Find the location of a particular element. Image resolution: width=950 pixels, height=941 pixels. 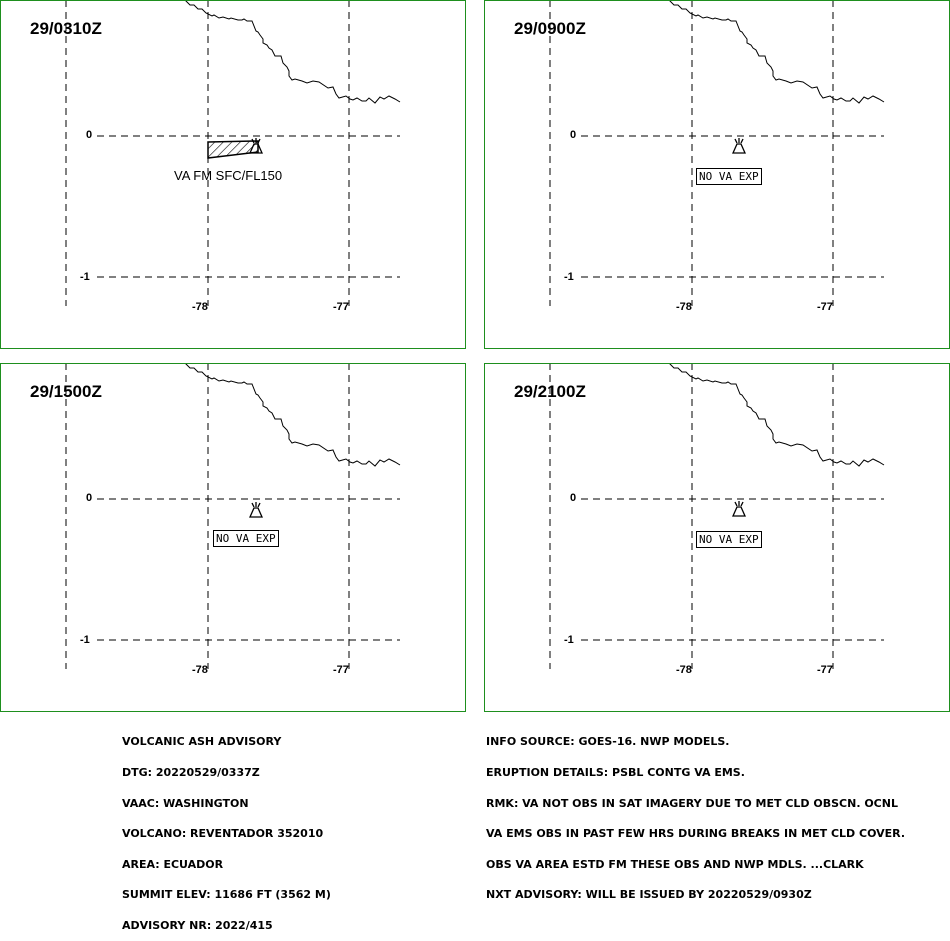

advisory-line: VAAC: WASHINGTON is located at coordinates (185, 803).